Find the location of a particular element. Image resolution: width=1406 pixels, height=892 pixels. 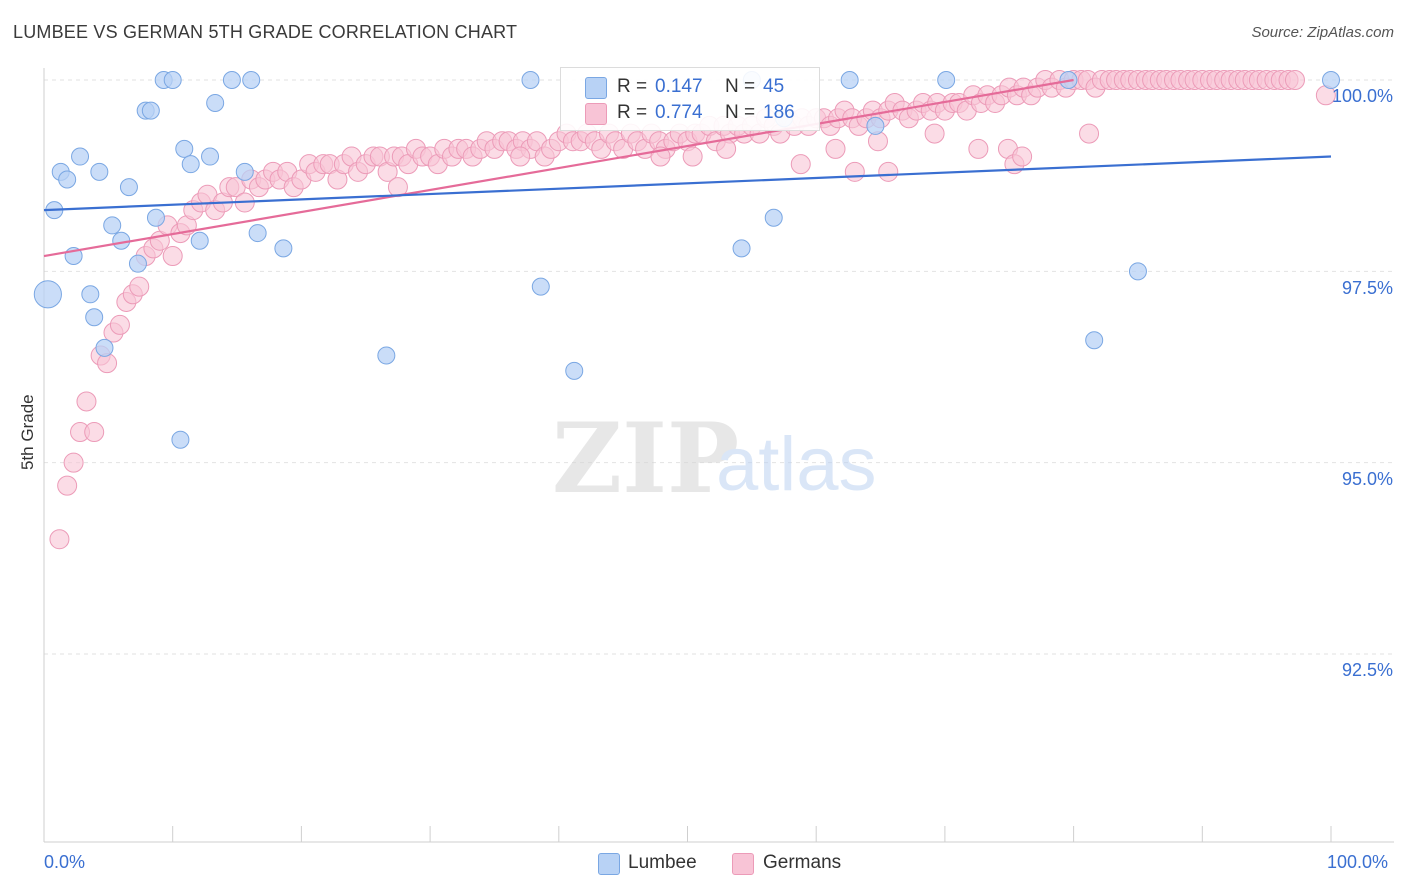

watermark: ZIP atlas is located at coordinates (714, 458).